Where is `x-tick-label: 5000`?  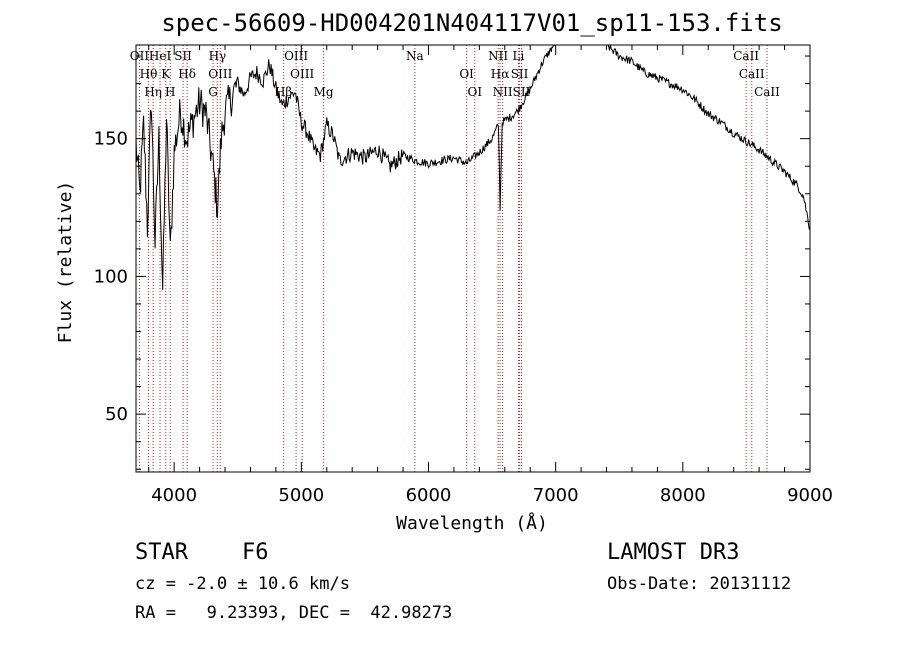
x-tick-label: 5000 is located at coordinates (301, 495).